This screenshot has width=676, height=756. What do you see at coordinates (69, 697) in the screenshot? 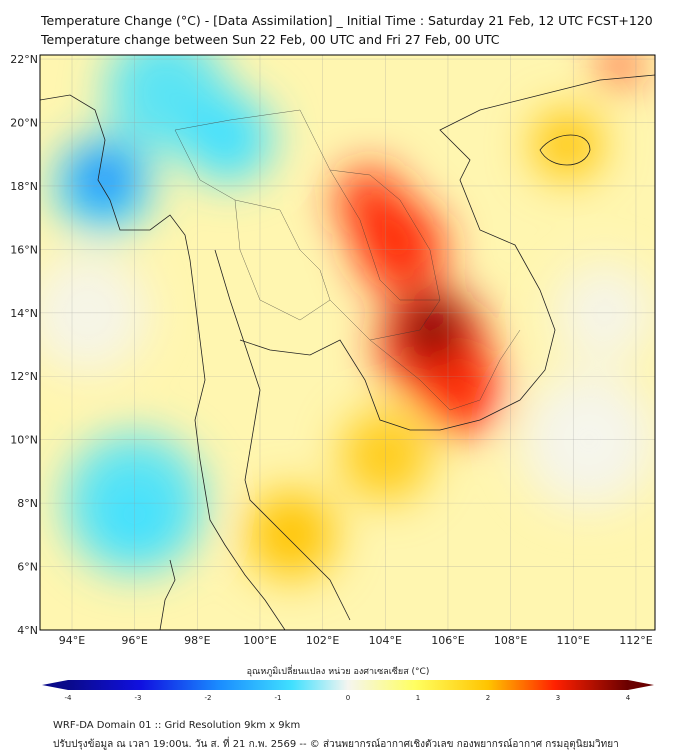
I see `colorbar-tick-label: -4` at bounding box center [69, 697].